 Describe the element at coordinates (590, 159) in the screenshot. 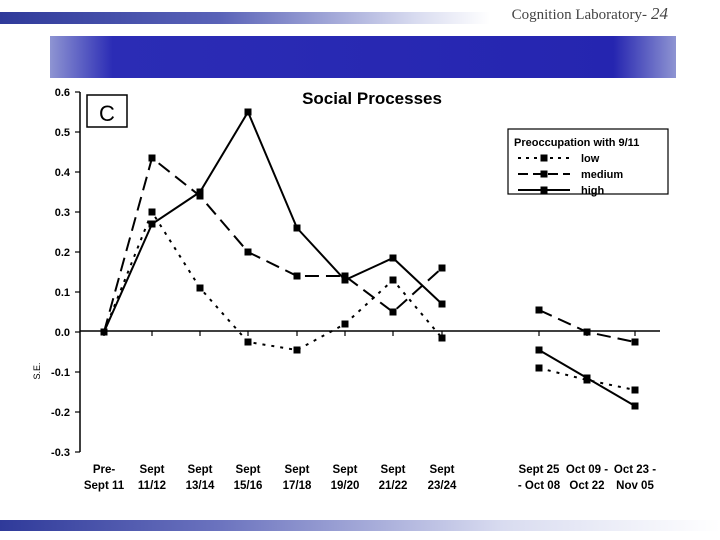

I see `legend-label-low: low` at that location.